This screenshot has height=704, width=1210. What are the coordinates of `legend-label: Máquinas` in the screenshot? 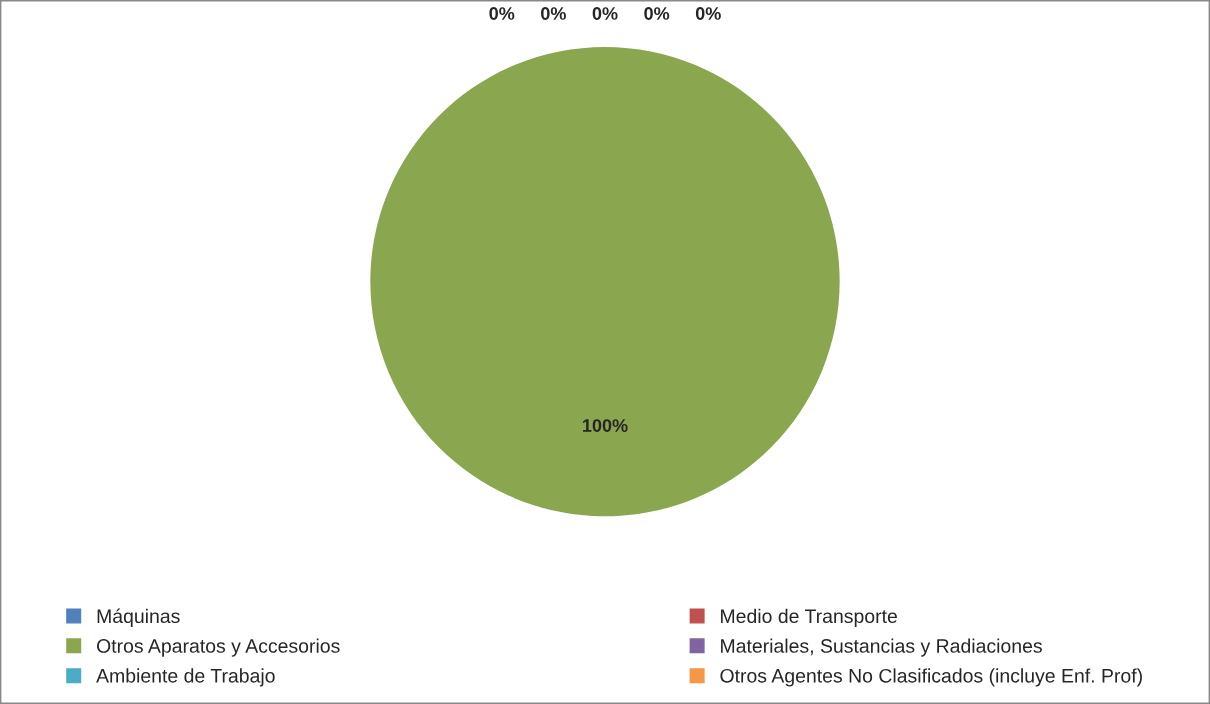 It's located at (138, 617).